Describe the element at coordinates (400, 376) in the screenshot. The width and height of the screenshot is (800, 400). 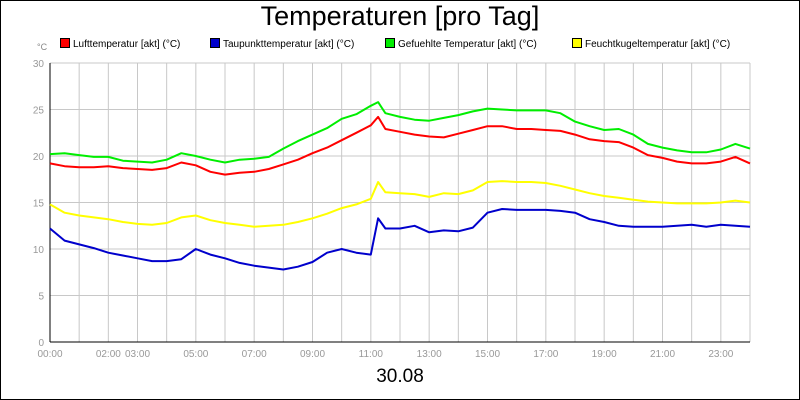
I see `x-axis-date-label: 30.08` at that location.